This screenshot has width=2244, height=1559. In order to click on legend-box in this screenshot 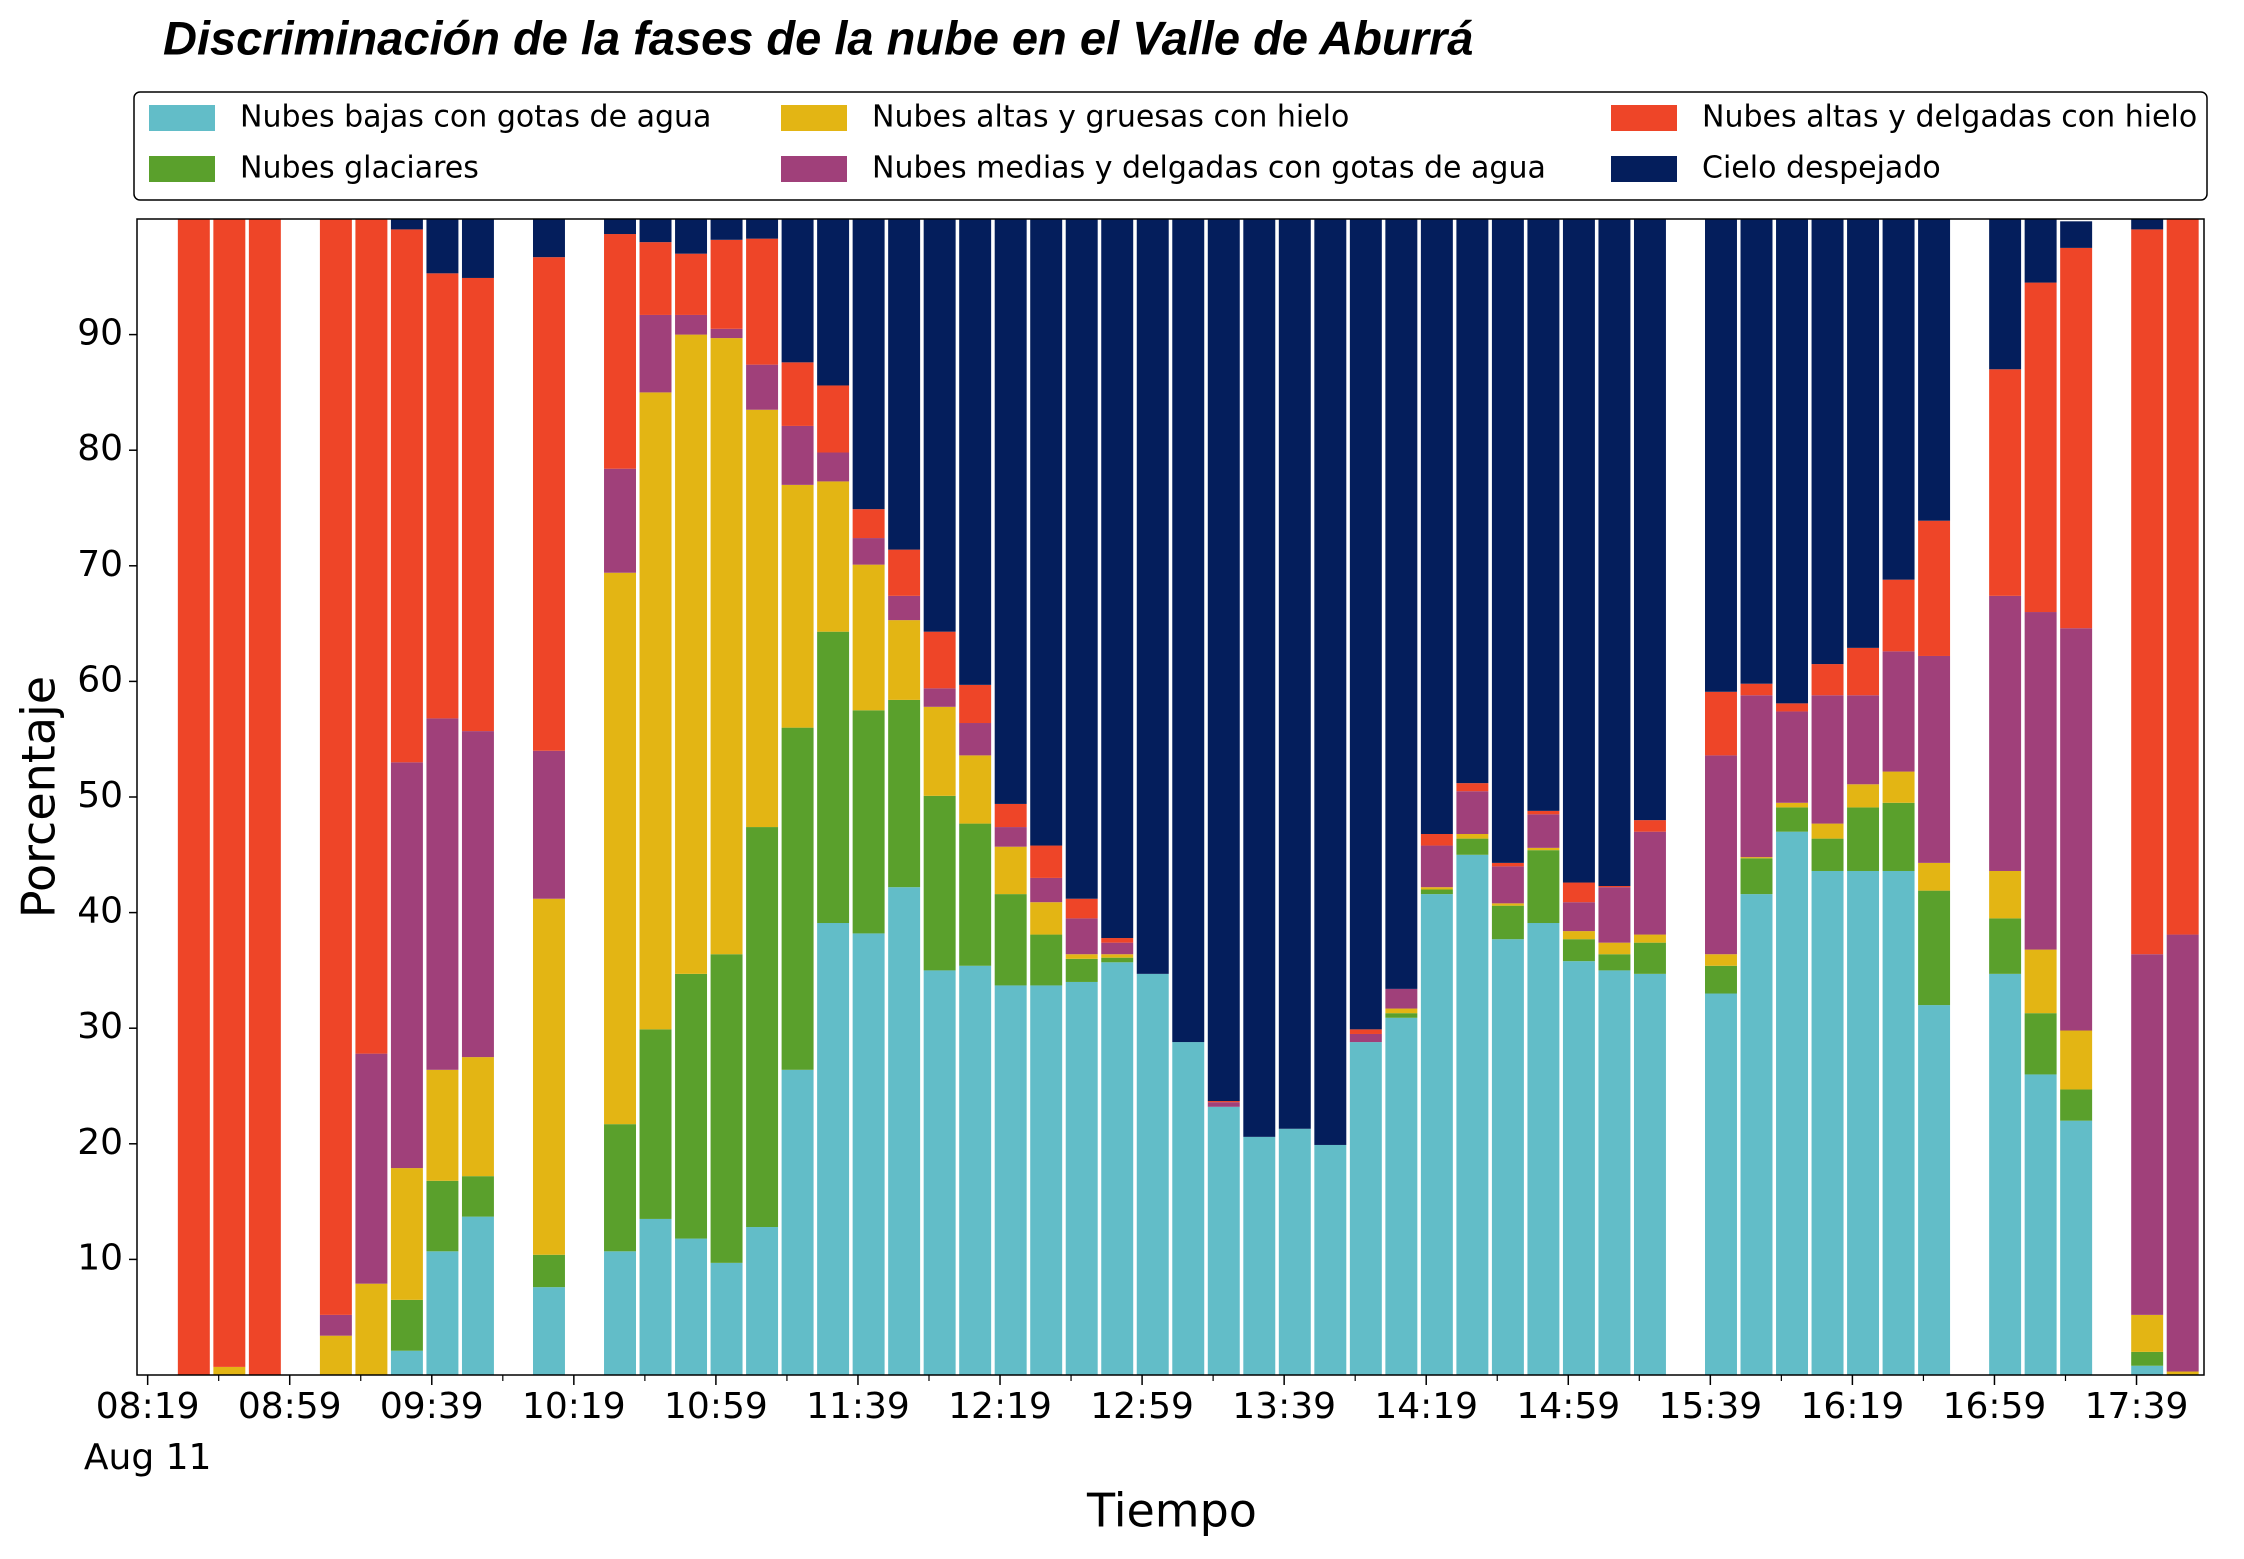, I will do `click(1170, 146)`.